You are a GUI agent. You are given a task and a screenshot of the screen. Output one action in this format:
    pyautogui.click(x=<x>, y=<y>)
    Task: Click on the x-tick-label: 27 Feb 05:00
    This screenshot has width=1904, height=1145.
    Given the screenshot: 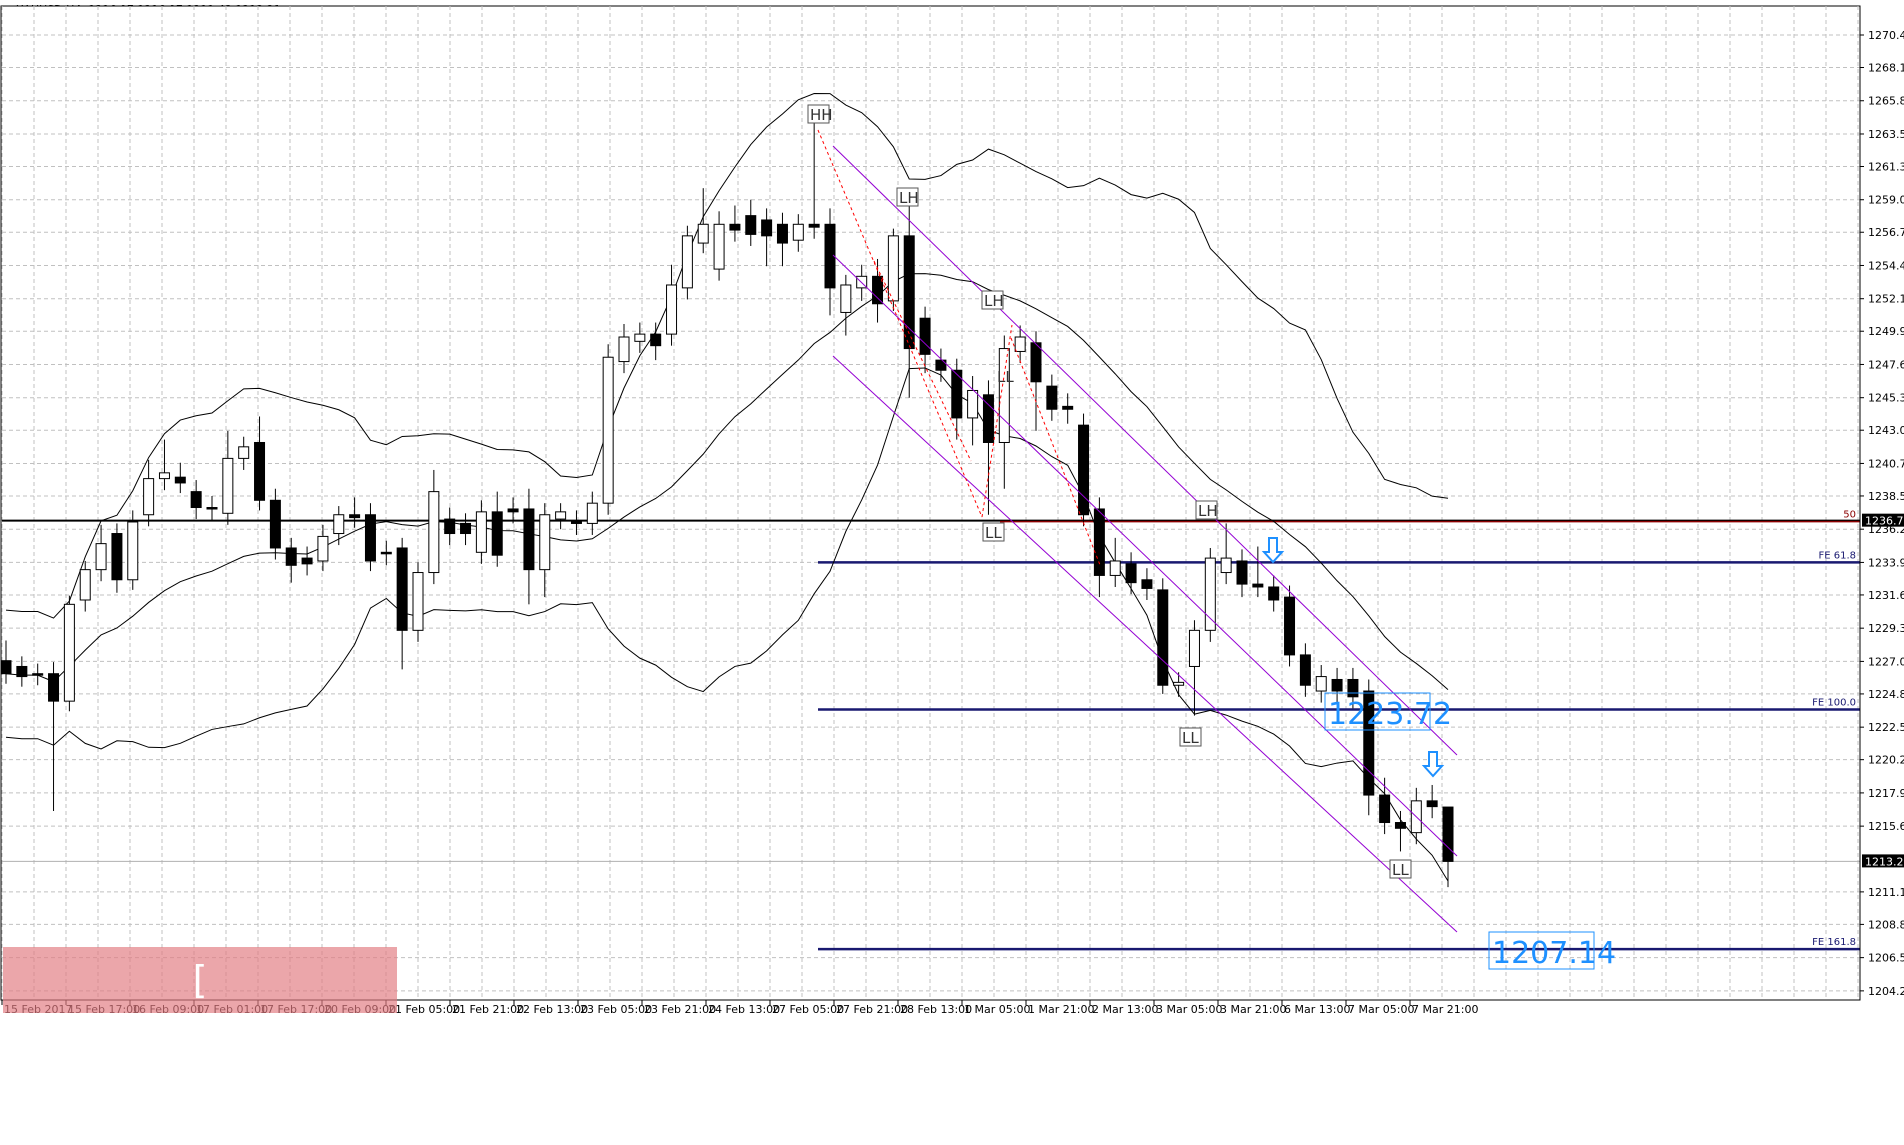 What is the action you would take?
    pyautogui.click(x=808, y=1009)
    